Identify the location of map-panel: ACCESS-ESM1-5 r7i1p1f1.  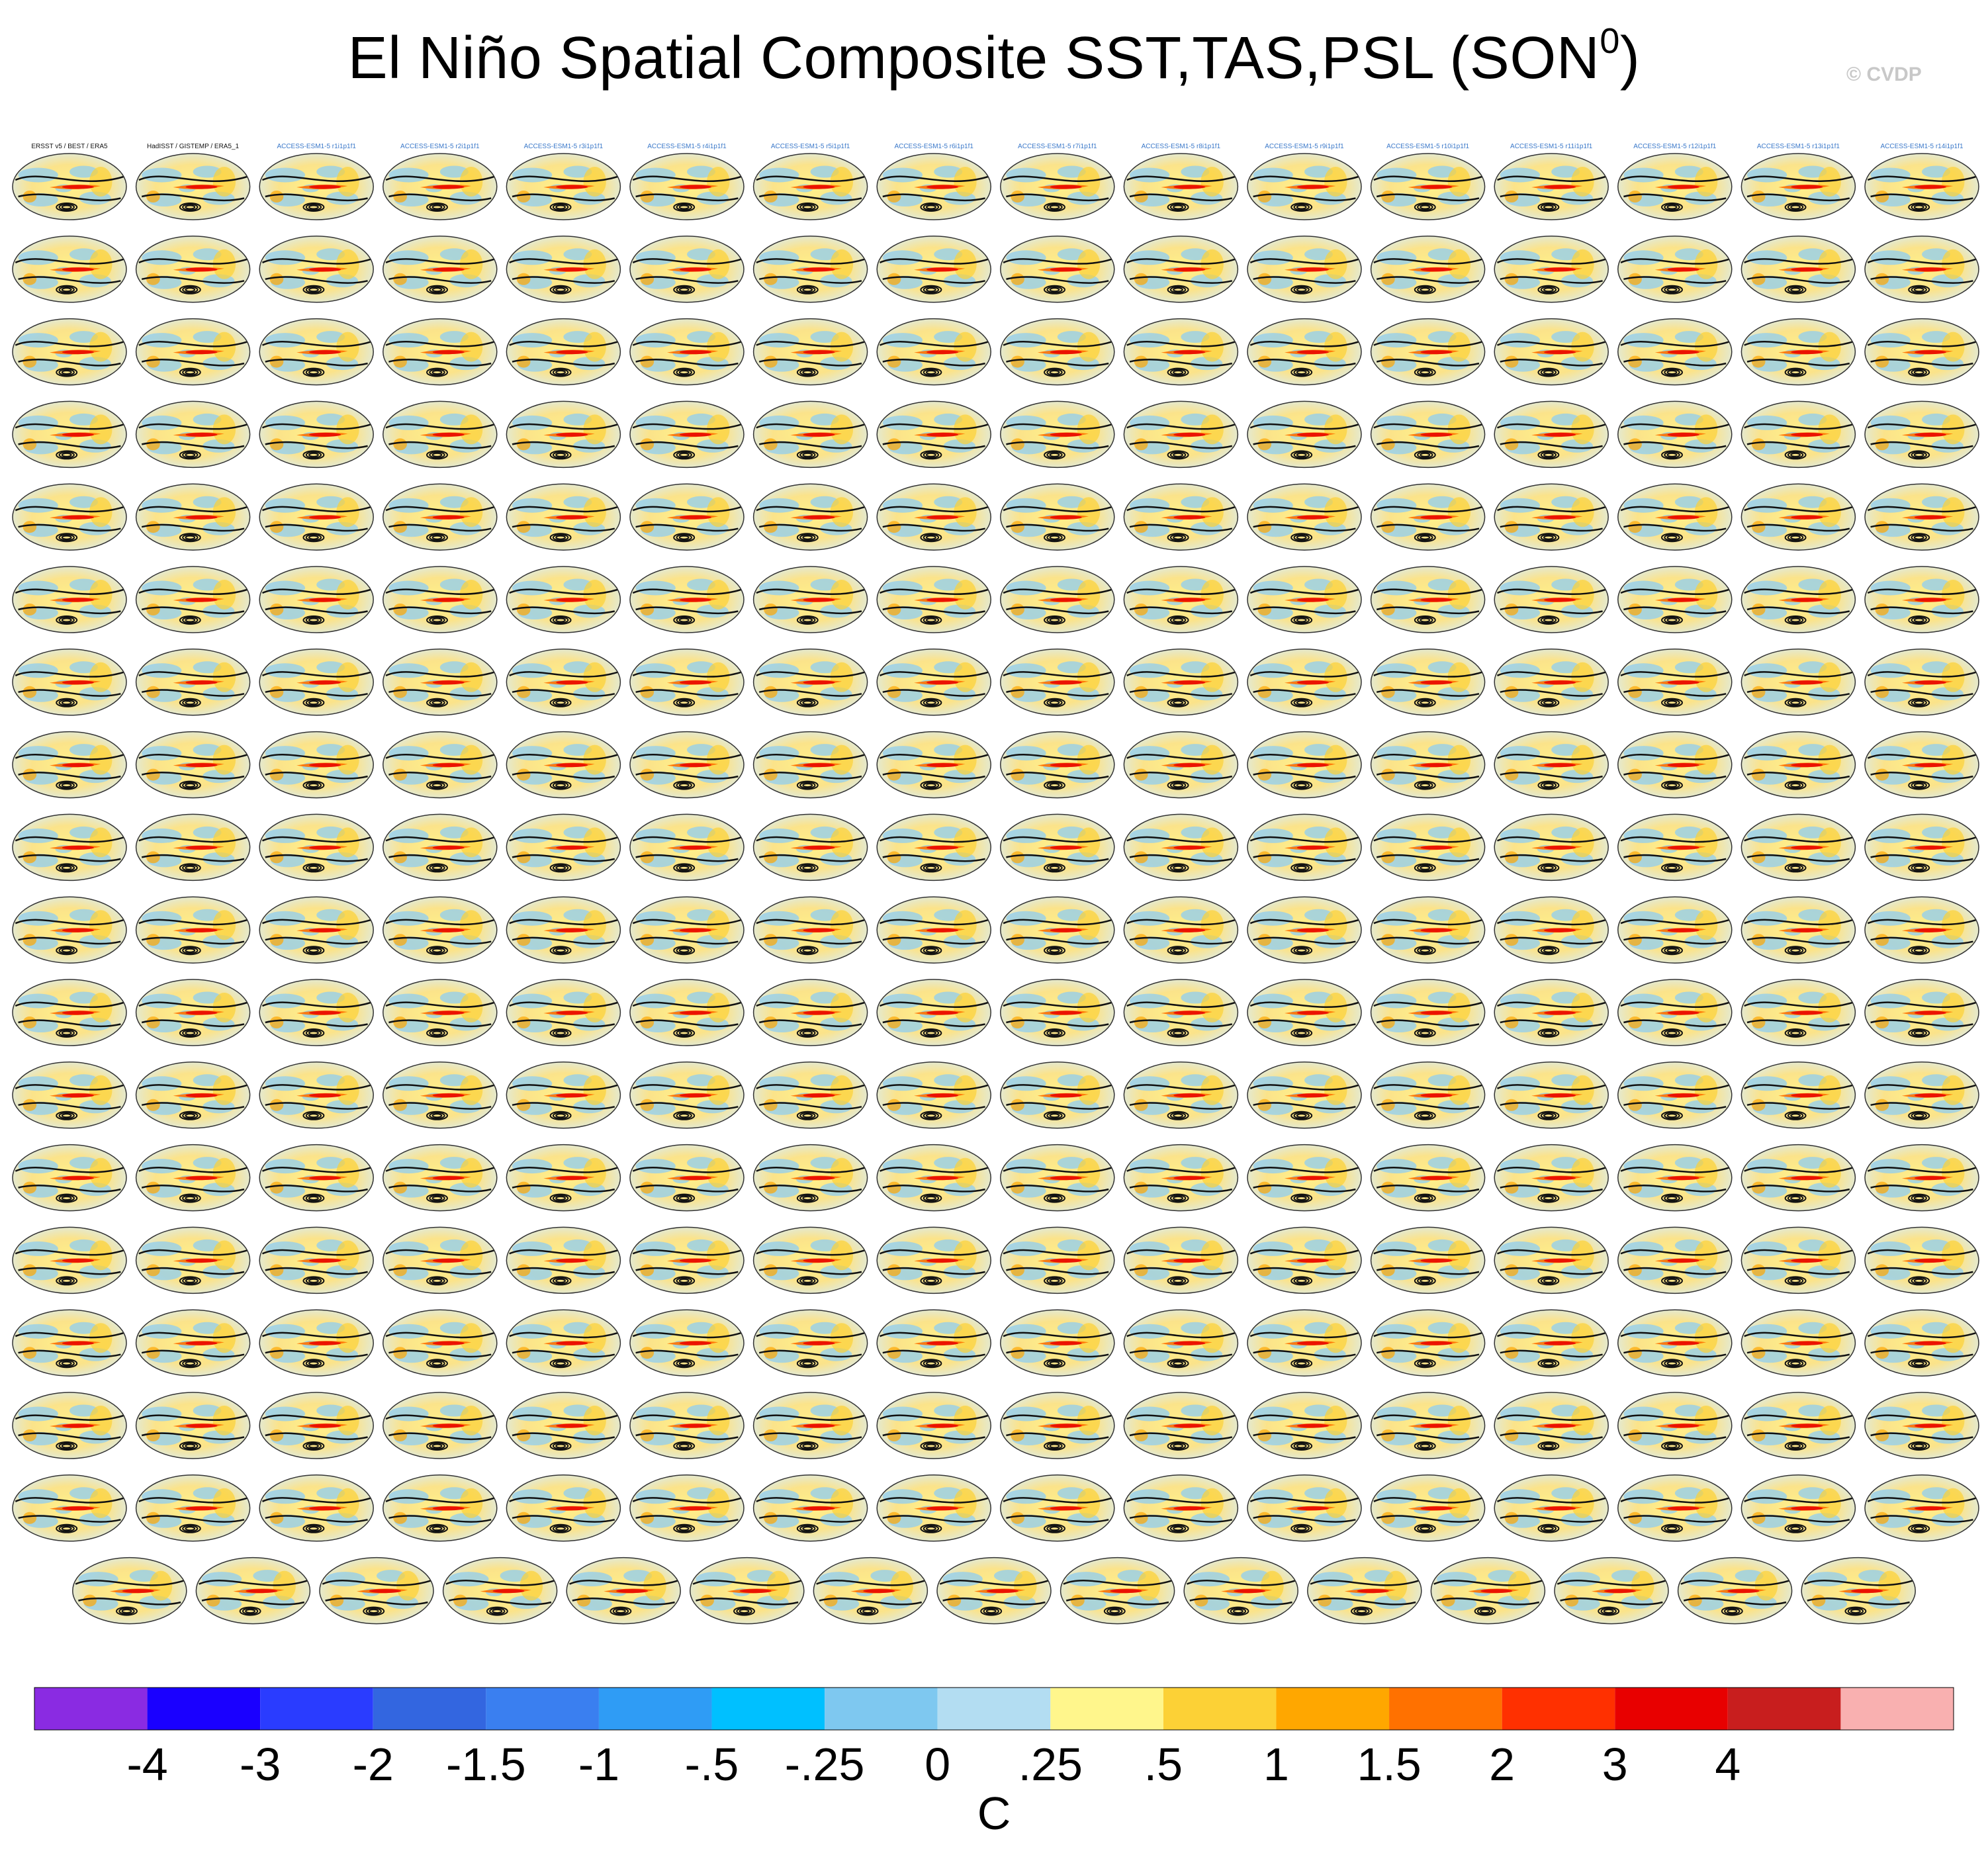
(1057, 181).